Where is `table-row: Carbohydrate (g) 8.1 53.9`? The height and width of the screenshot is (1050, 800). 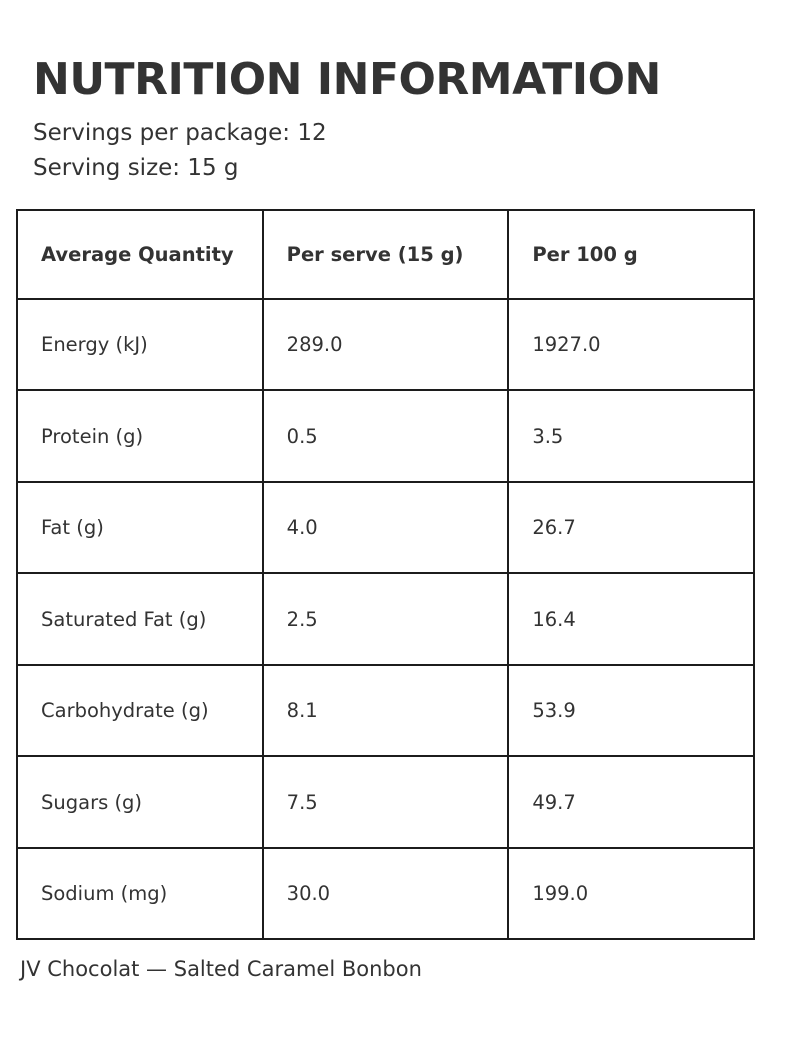 table-row: Carbohydrate (g) 8.1 53.9 is located at coordinates (385, 710).